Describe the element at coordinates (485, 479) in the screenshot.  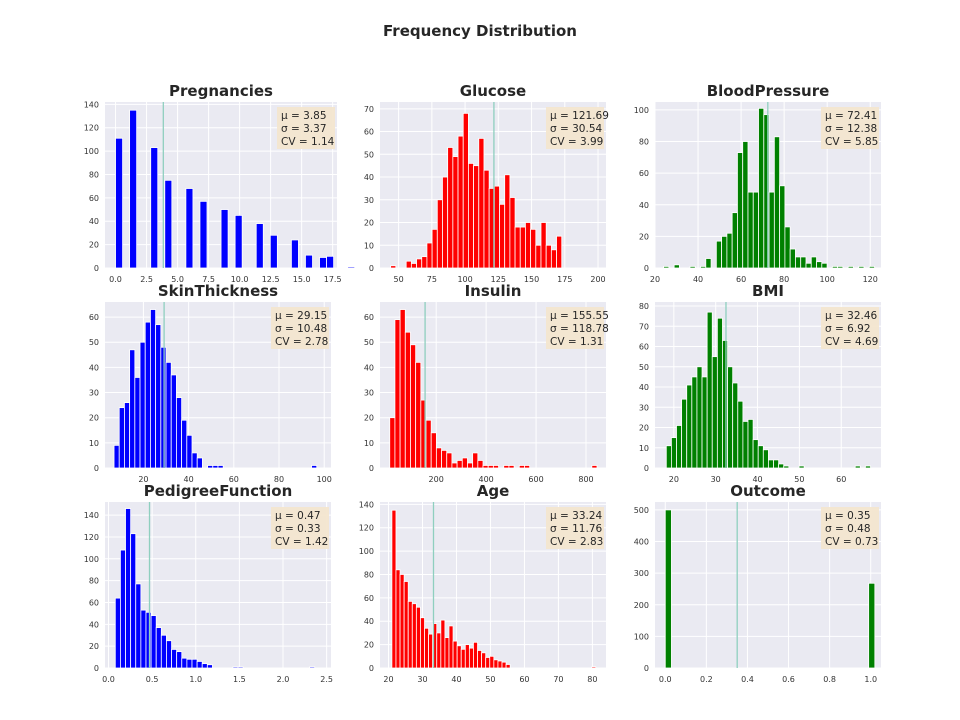
I see `x-tick-label: 400` at that location.